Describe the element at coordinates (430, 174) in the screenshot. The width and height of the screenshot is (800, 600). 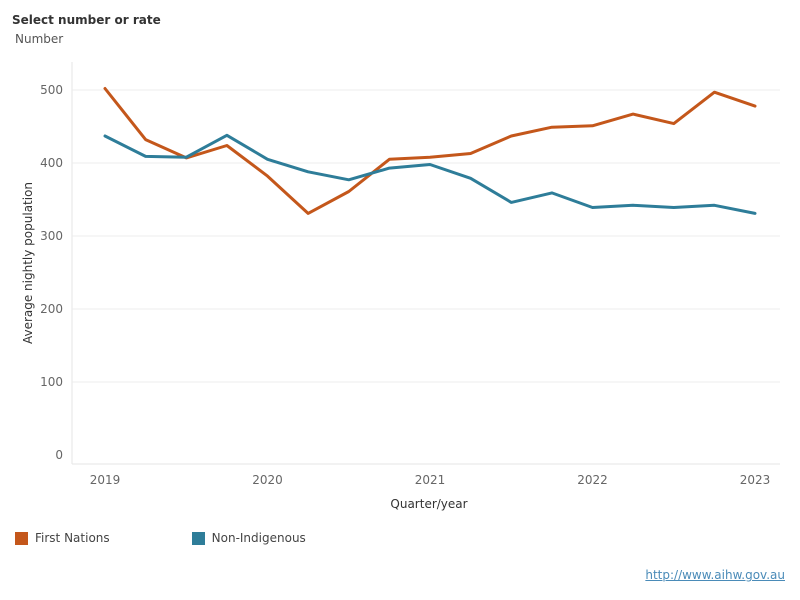
I see `series-line-non-indigenous` at that location.